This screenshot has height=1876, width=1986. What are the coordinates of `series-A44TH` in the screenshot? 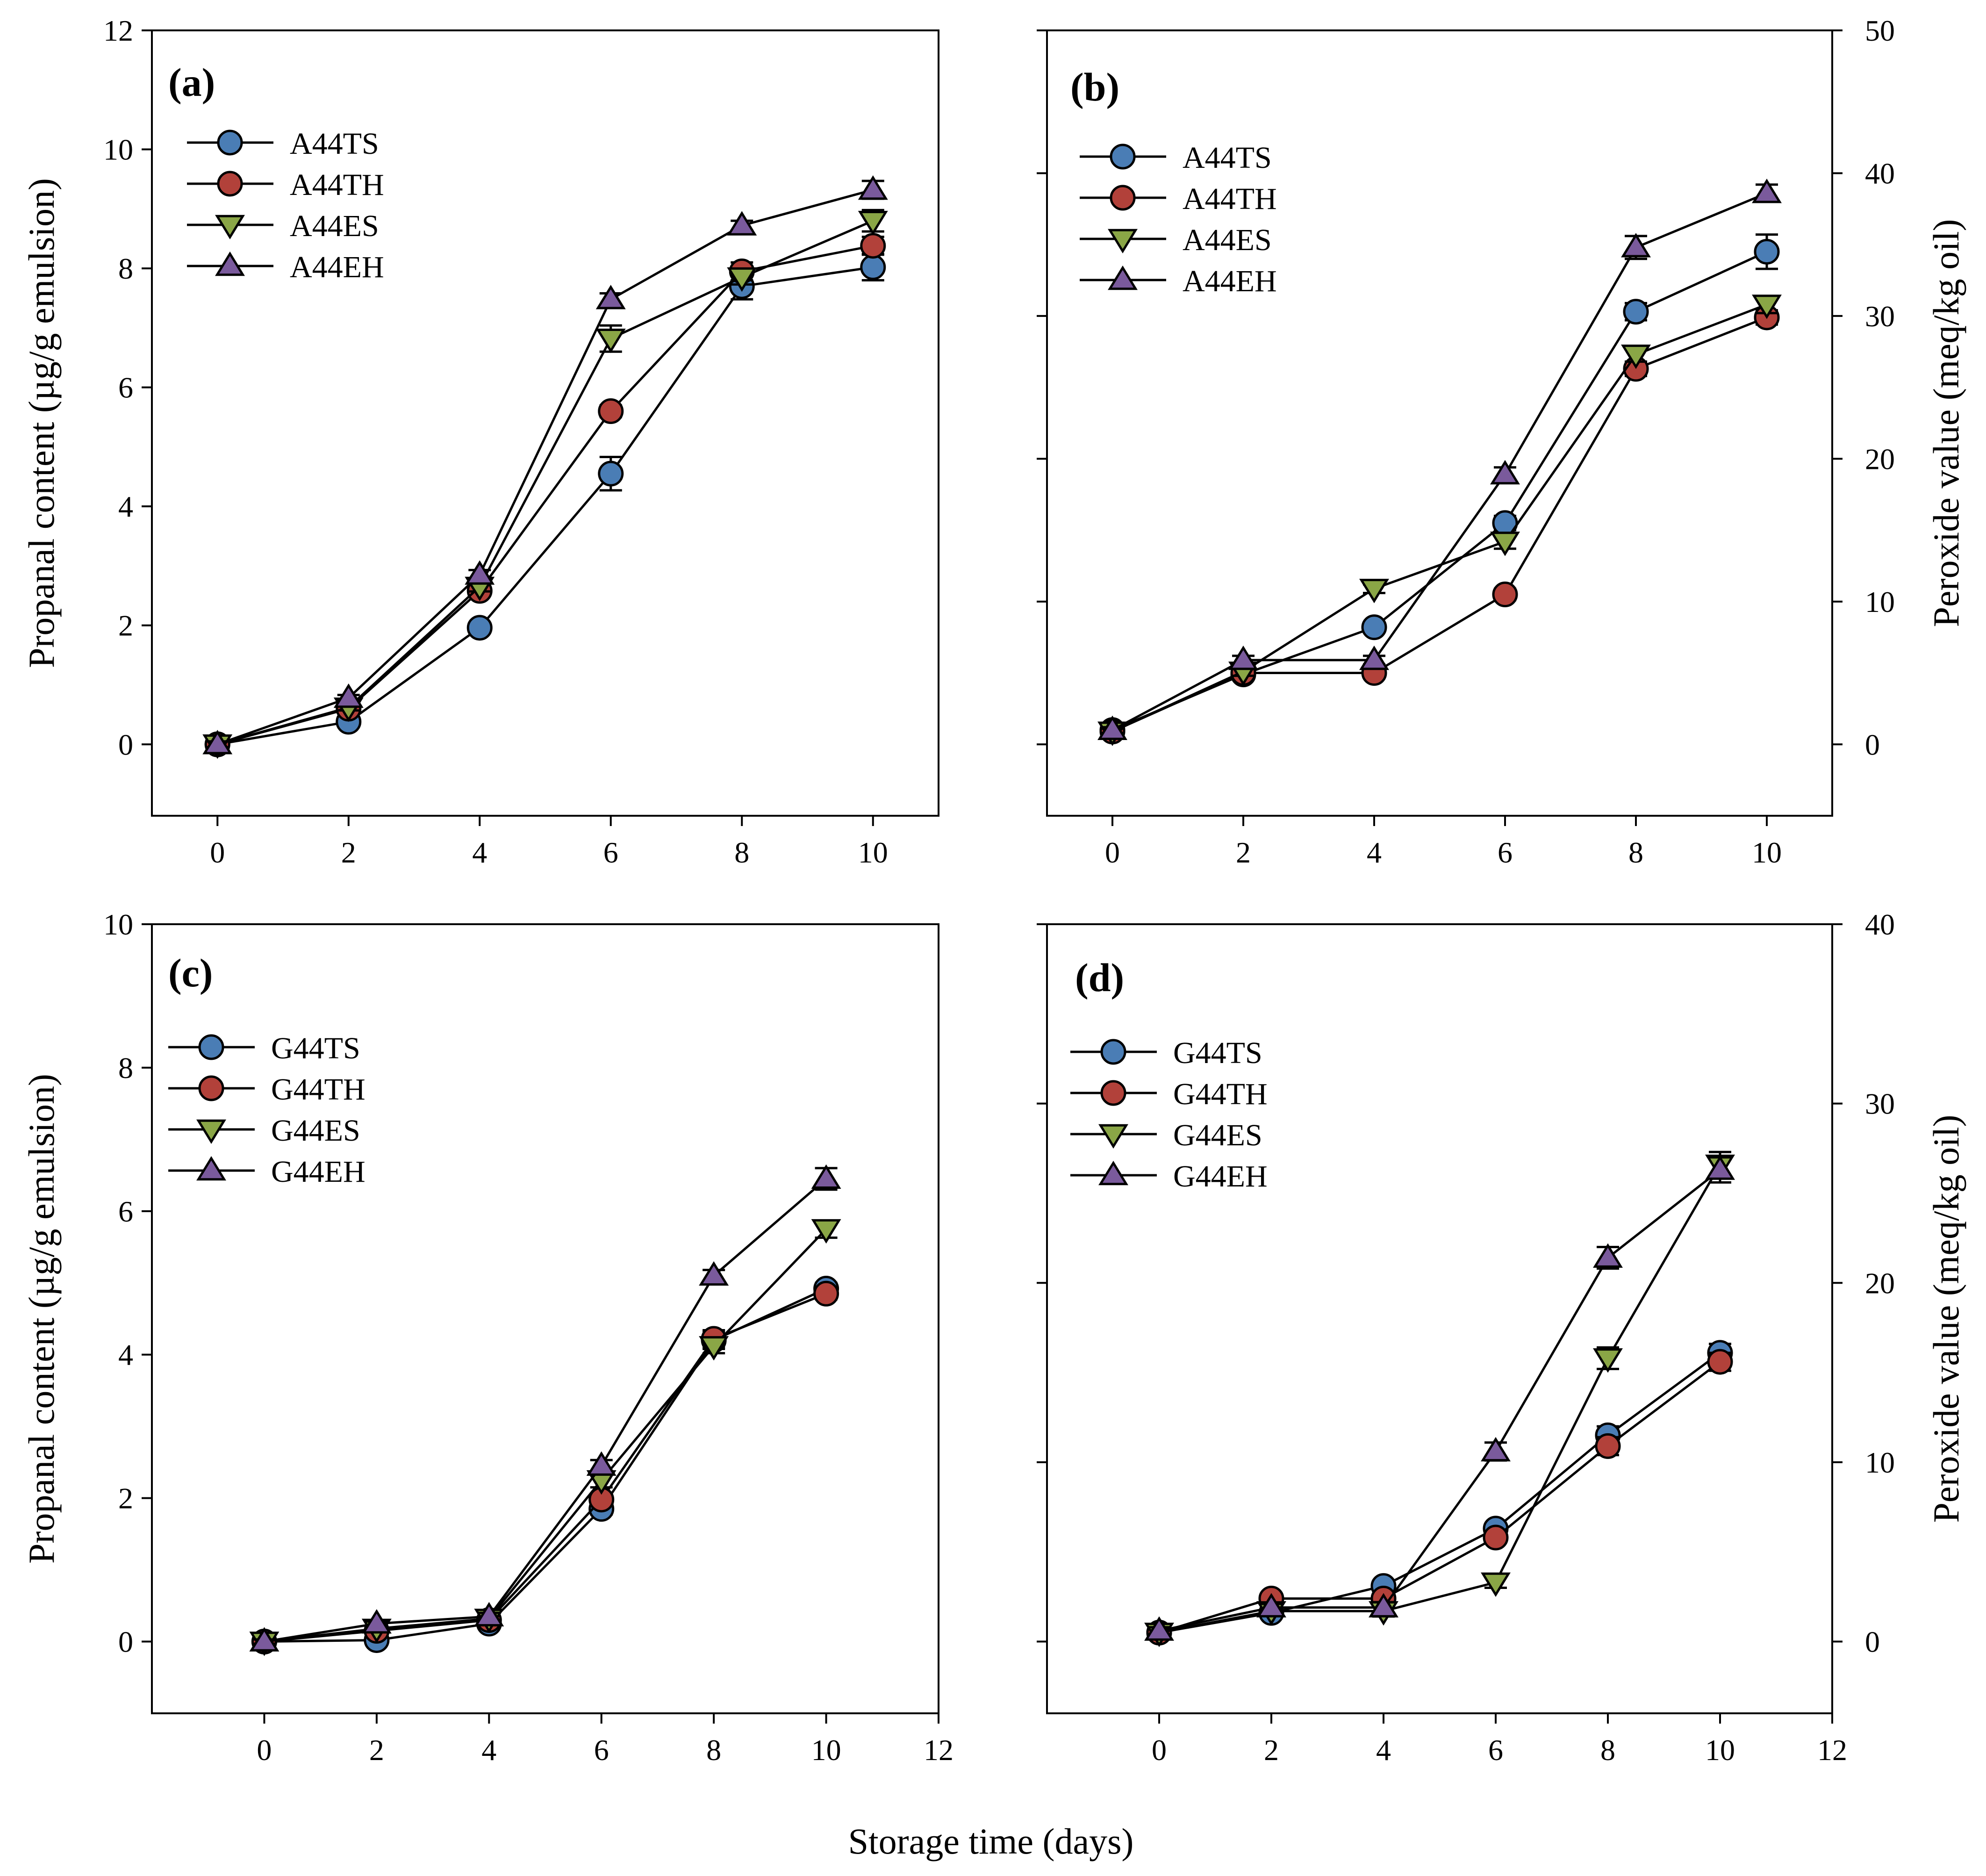 It's located at (545, 495).